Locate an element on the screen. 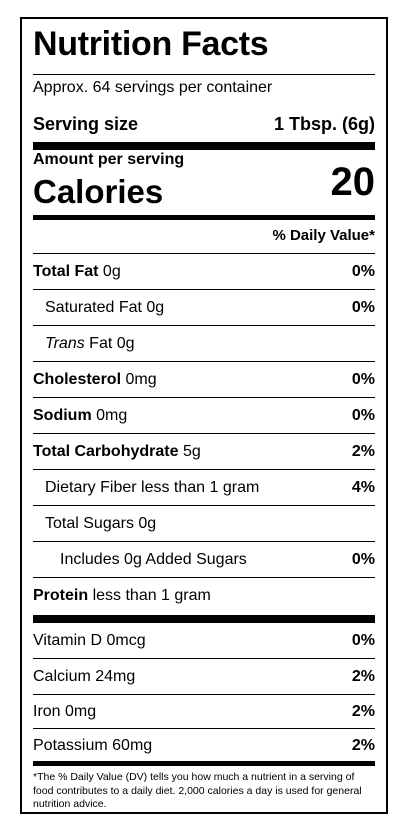  vitamin-name: Potassium 60mg is located at coordinates (93, 745).